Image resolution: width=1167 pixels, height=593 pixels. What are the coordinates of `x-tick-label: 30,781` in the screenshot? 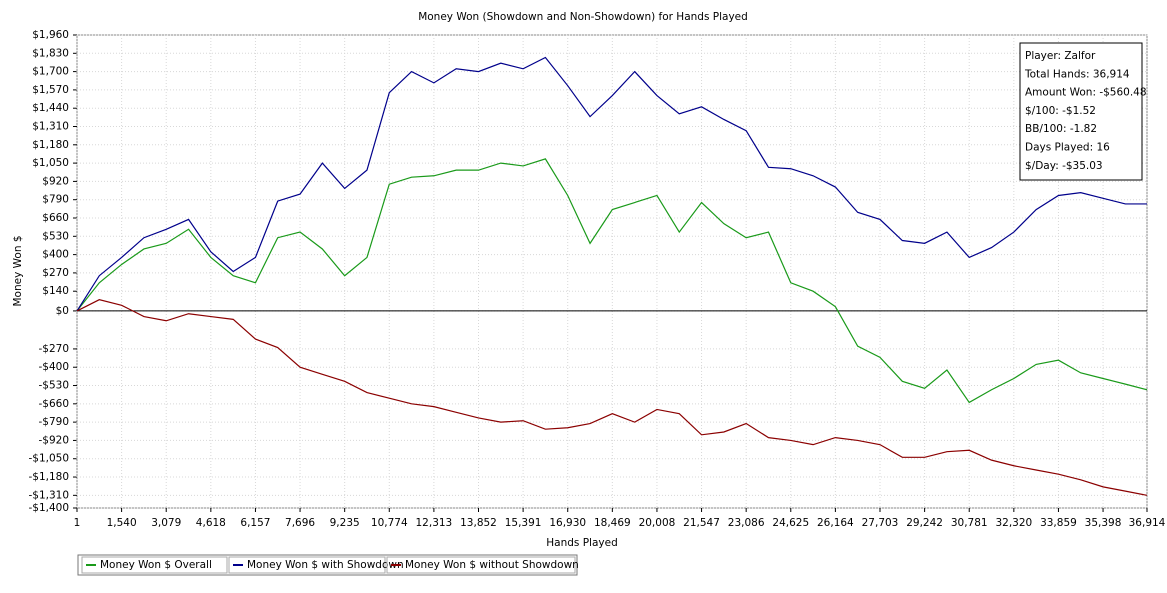 It's located at (969, 523).